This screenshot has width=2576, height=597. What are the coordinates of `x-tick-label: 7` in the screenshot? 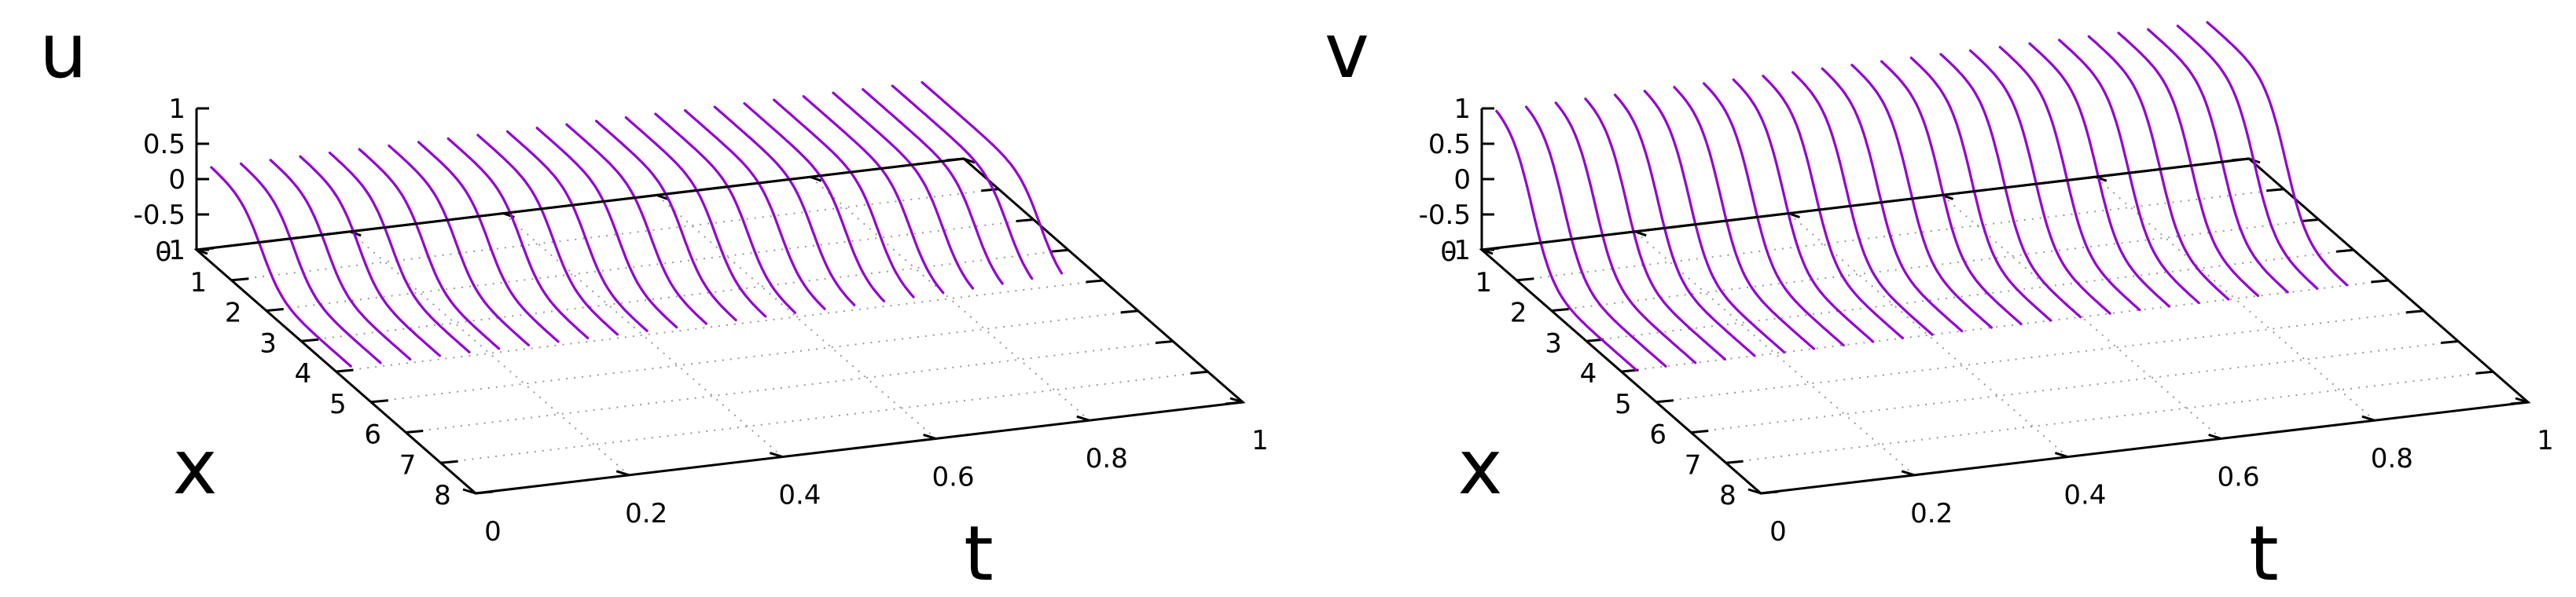 It's located at (408, 465).